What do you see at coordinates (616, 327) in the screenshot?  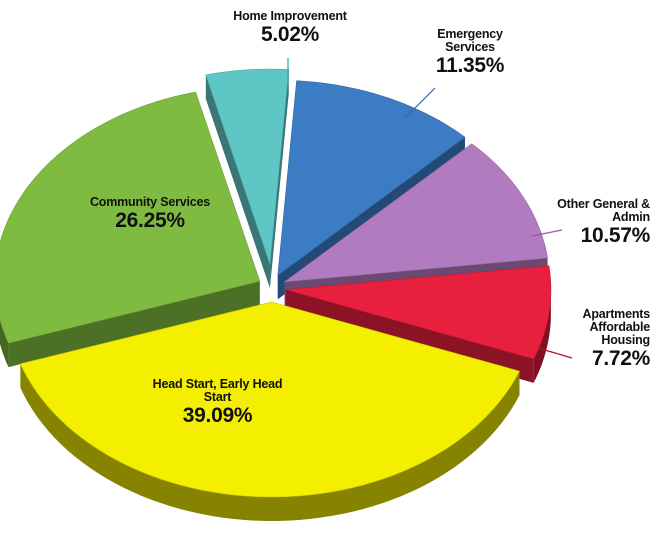 I see `category-label: Apartments Affordable Housing` at bounding box center [616, 327].